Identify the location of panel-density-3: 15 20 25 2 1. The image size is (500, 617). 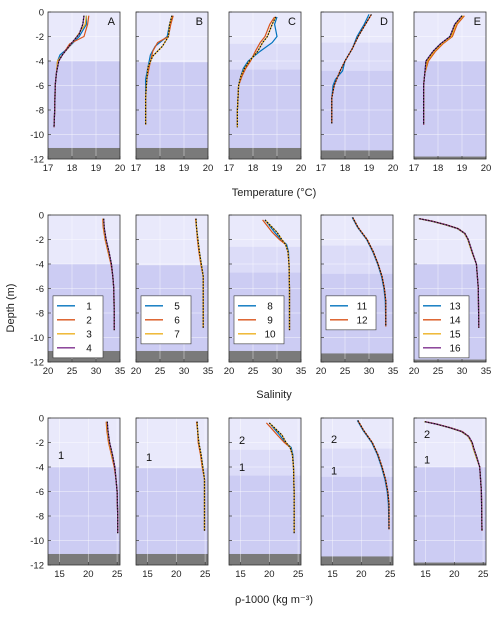
(266, 498).